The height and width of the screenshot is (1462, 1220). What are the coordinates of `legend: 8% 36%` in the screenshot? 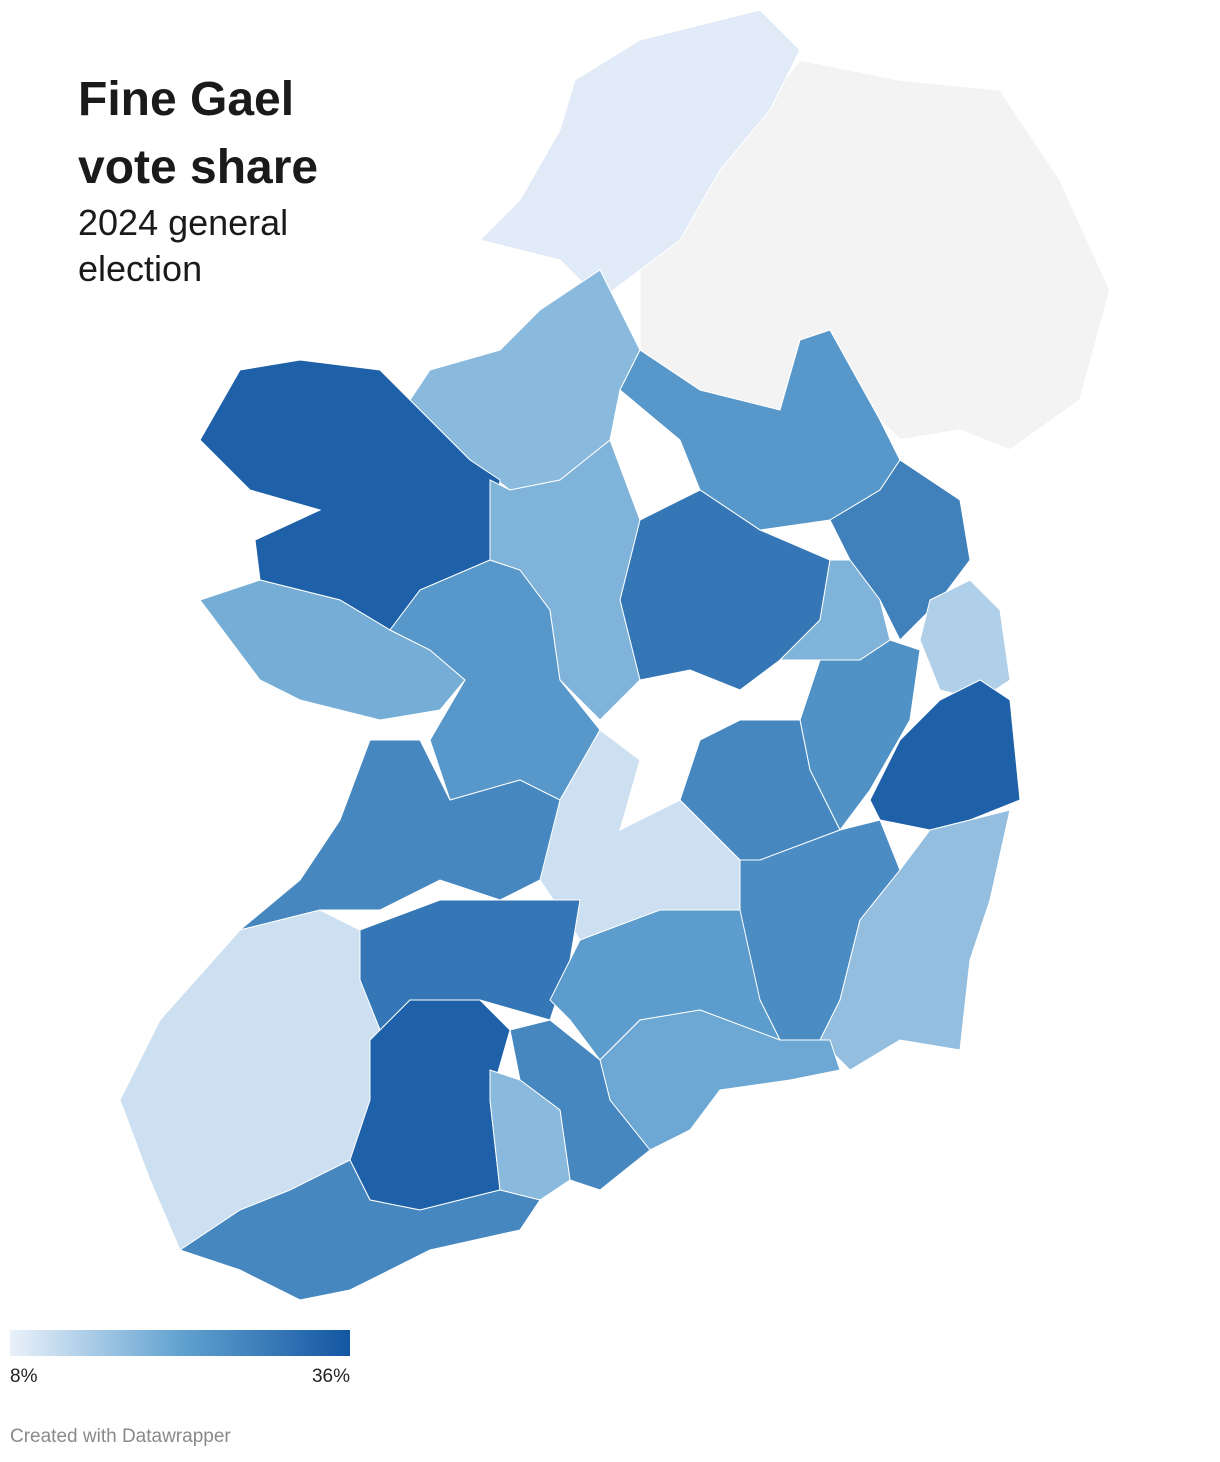 It's located at (180, 1358).